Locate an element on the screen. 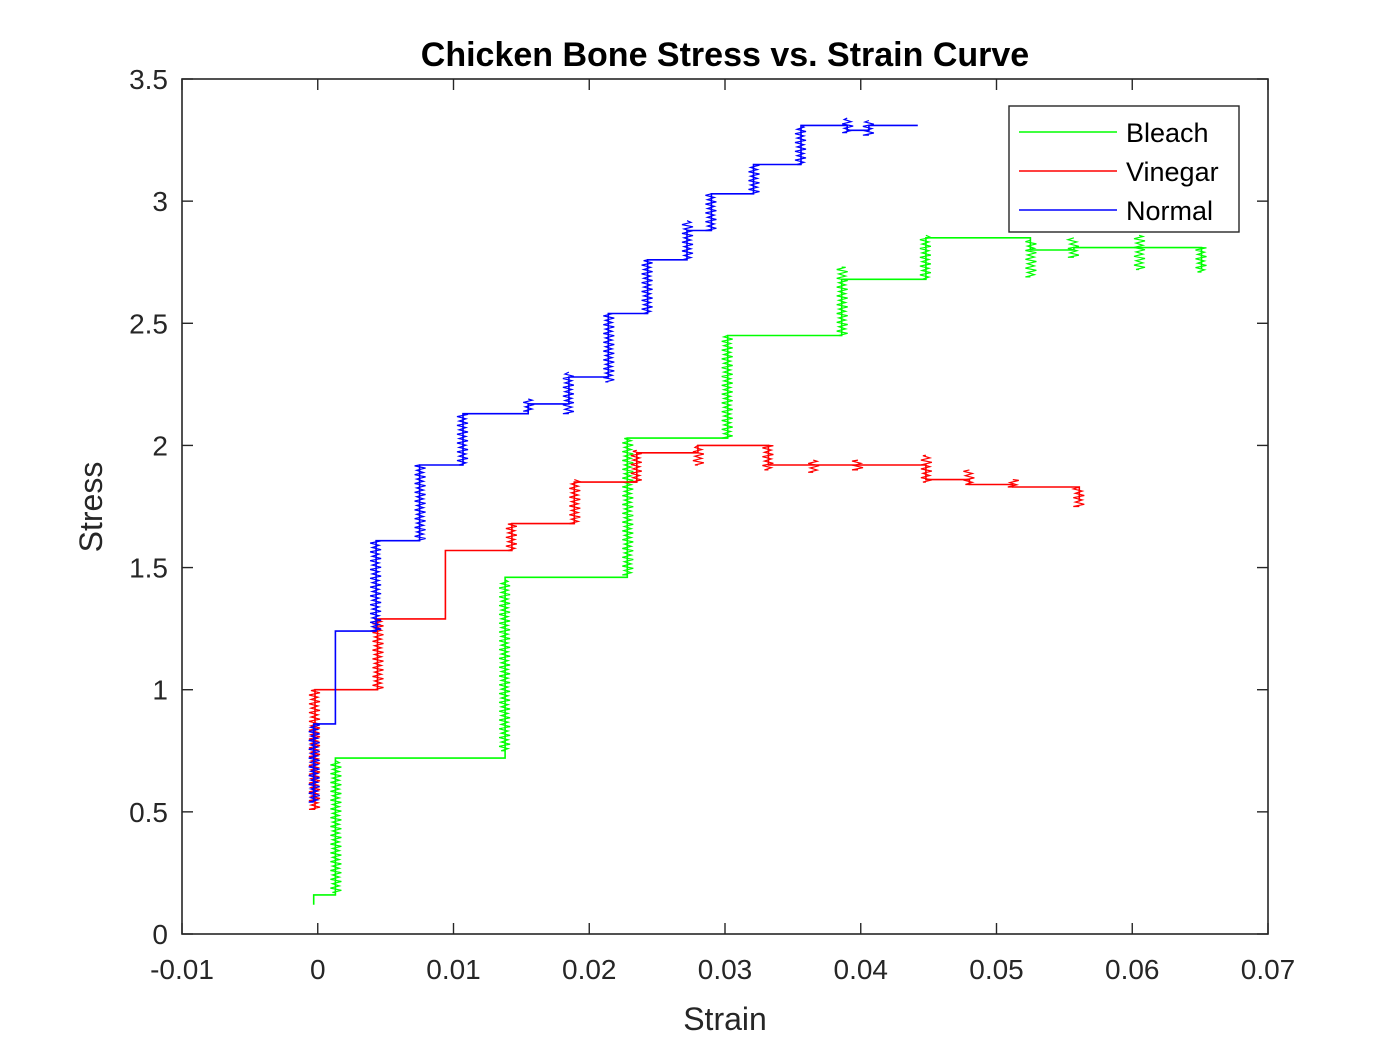 This screenshot has width=1400, height=1050. x-tick-label: 0.01 is located at coordinates (453, 969).